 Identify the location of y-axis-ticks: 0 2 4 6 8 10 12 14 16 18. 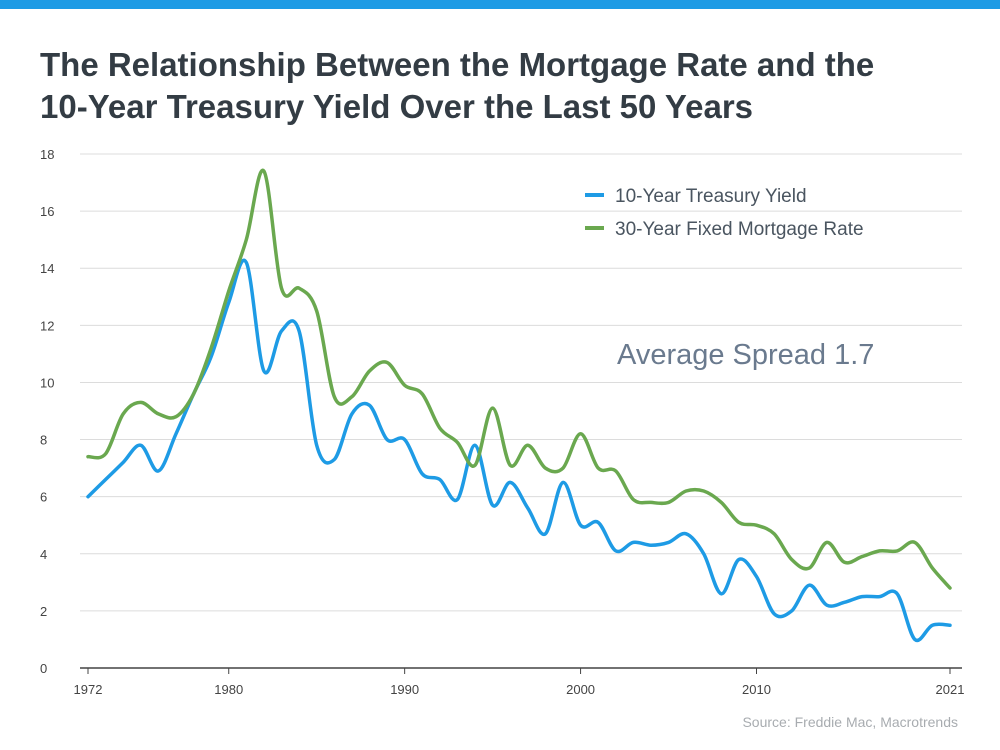
(47, 411).